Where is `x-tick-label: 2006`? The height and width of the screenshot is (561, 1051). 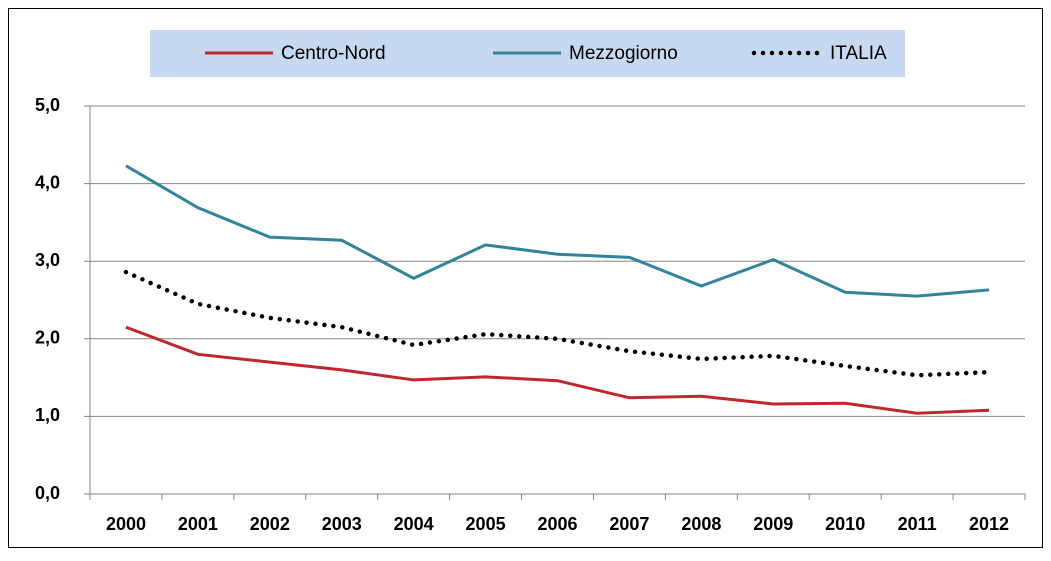 x-tick-label: 2006 is located at coordinates (557, 524).